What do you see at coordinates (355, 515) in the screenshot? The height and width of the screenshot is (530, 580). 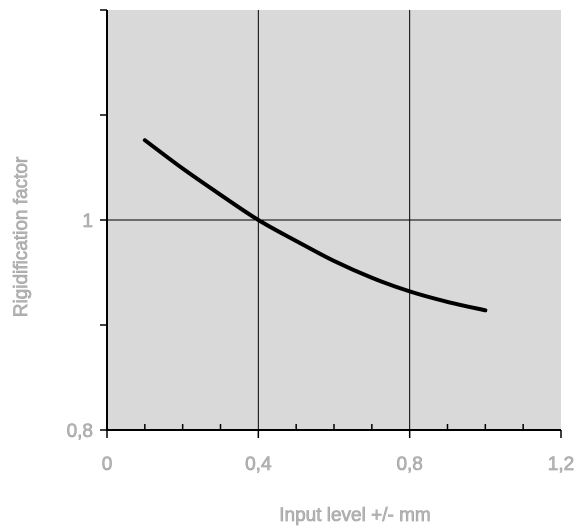 I see `x-axis-label: Input level +/- mm` at bounding box center [355, 515].